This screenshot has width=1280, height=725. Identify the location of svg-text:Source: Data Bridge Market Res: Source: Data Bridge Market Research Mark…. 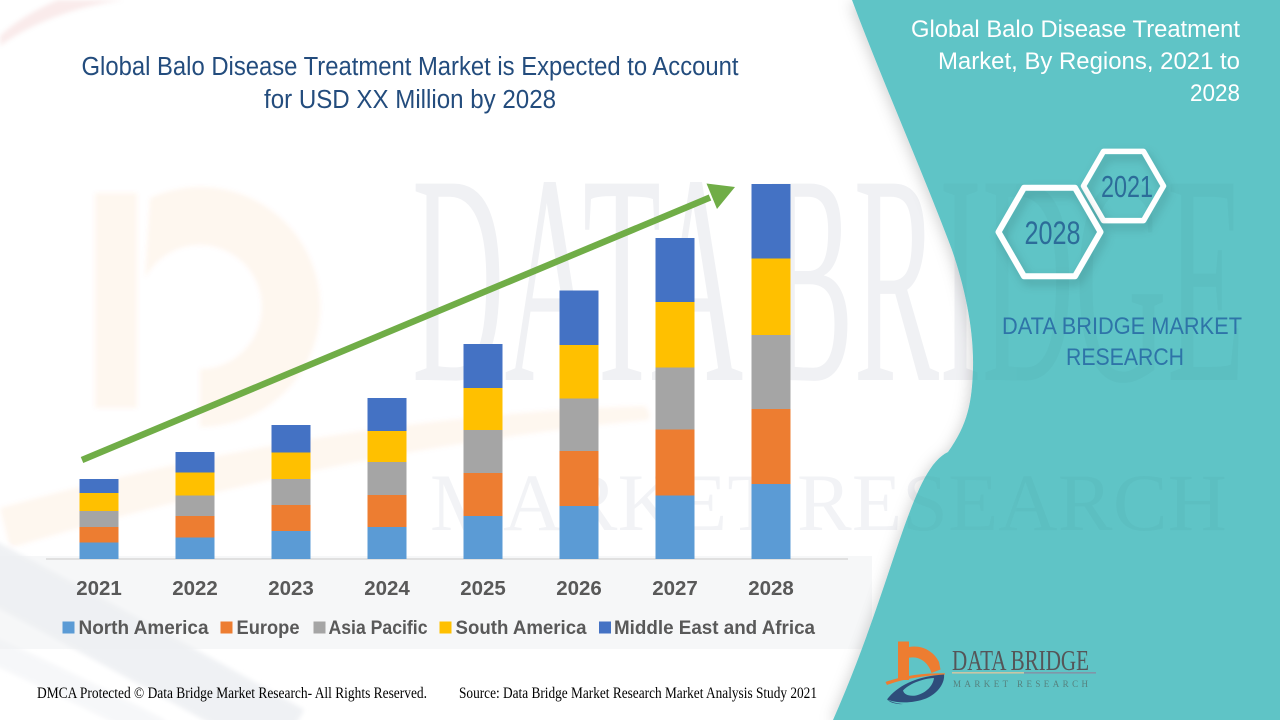
(638, 693).